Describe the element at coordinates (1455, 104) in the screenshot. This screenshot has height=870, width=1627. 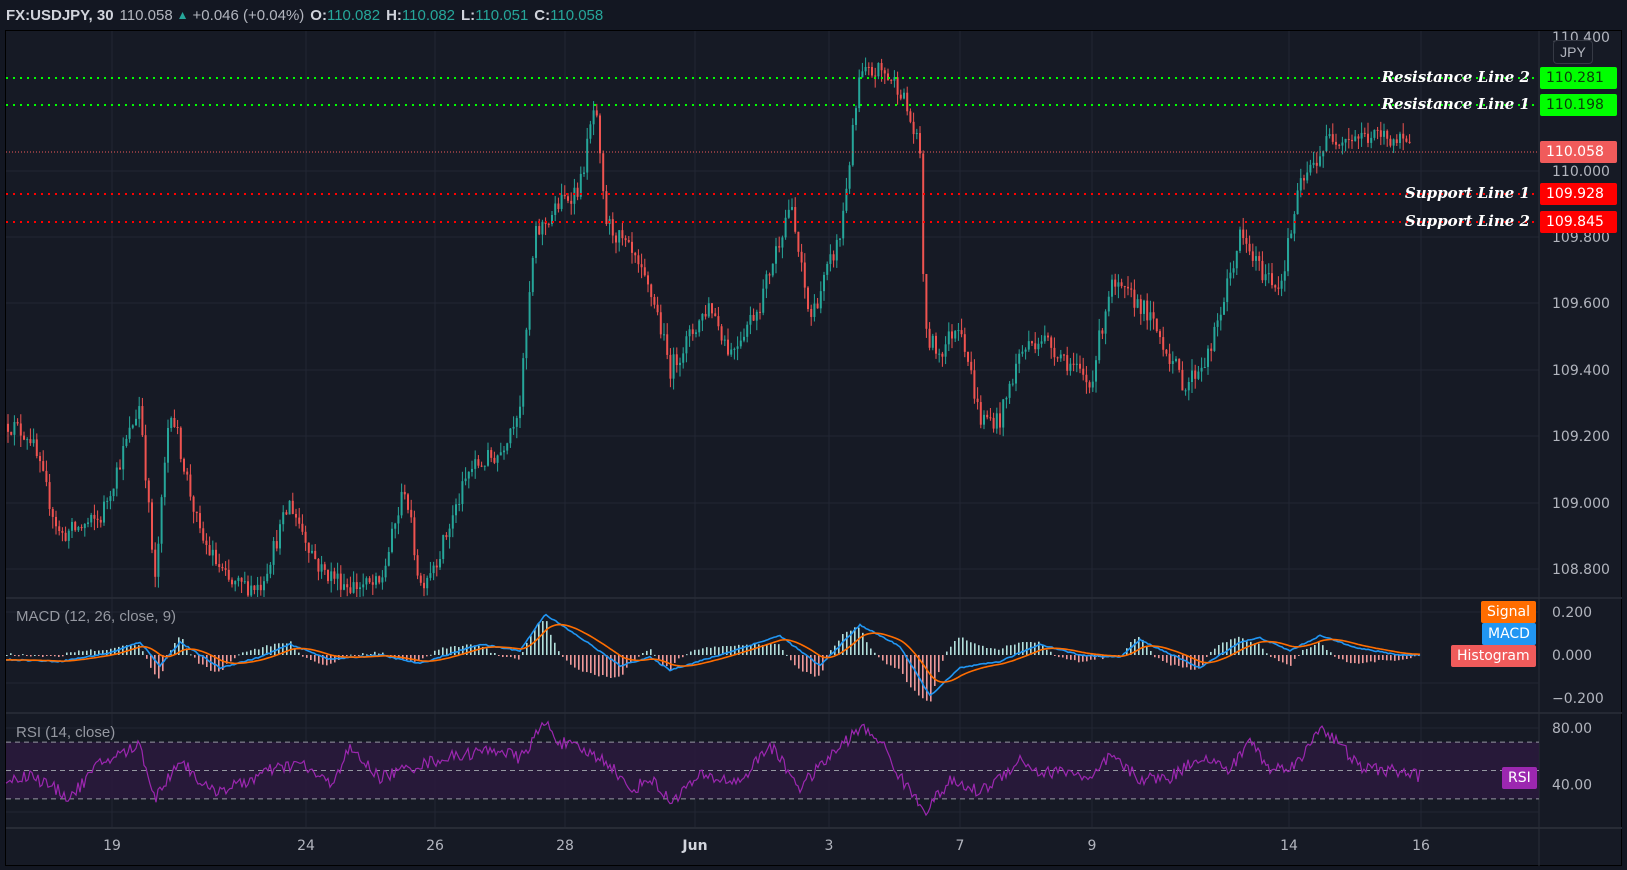
I see `line-label-resistance-line-1: Resistance Line 1` at that location.